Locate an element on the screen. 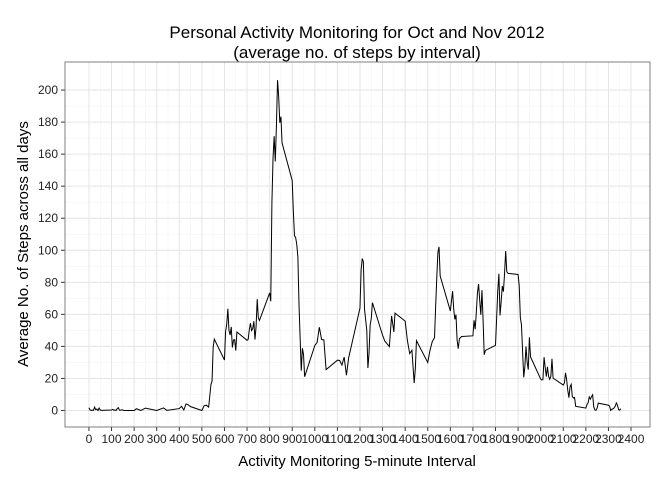  y-tick-label: 160 is located at coordinates (48, 154).